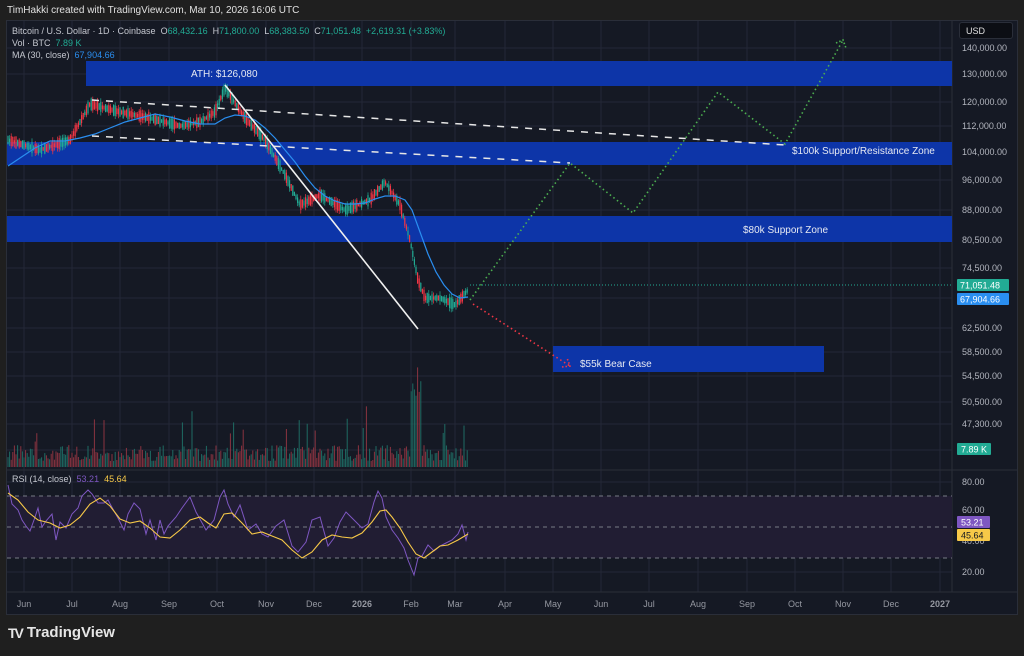  What do you see at coordinates (982, 328) in the screenshot?
I see `price-tick: 62,500.00` at bounding box center [982, 328].